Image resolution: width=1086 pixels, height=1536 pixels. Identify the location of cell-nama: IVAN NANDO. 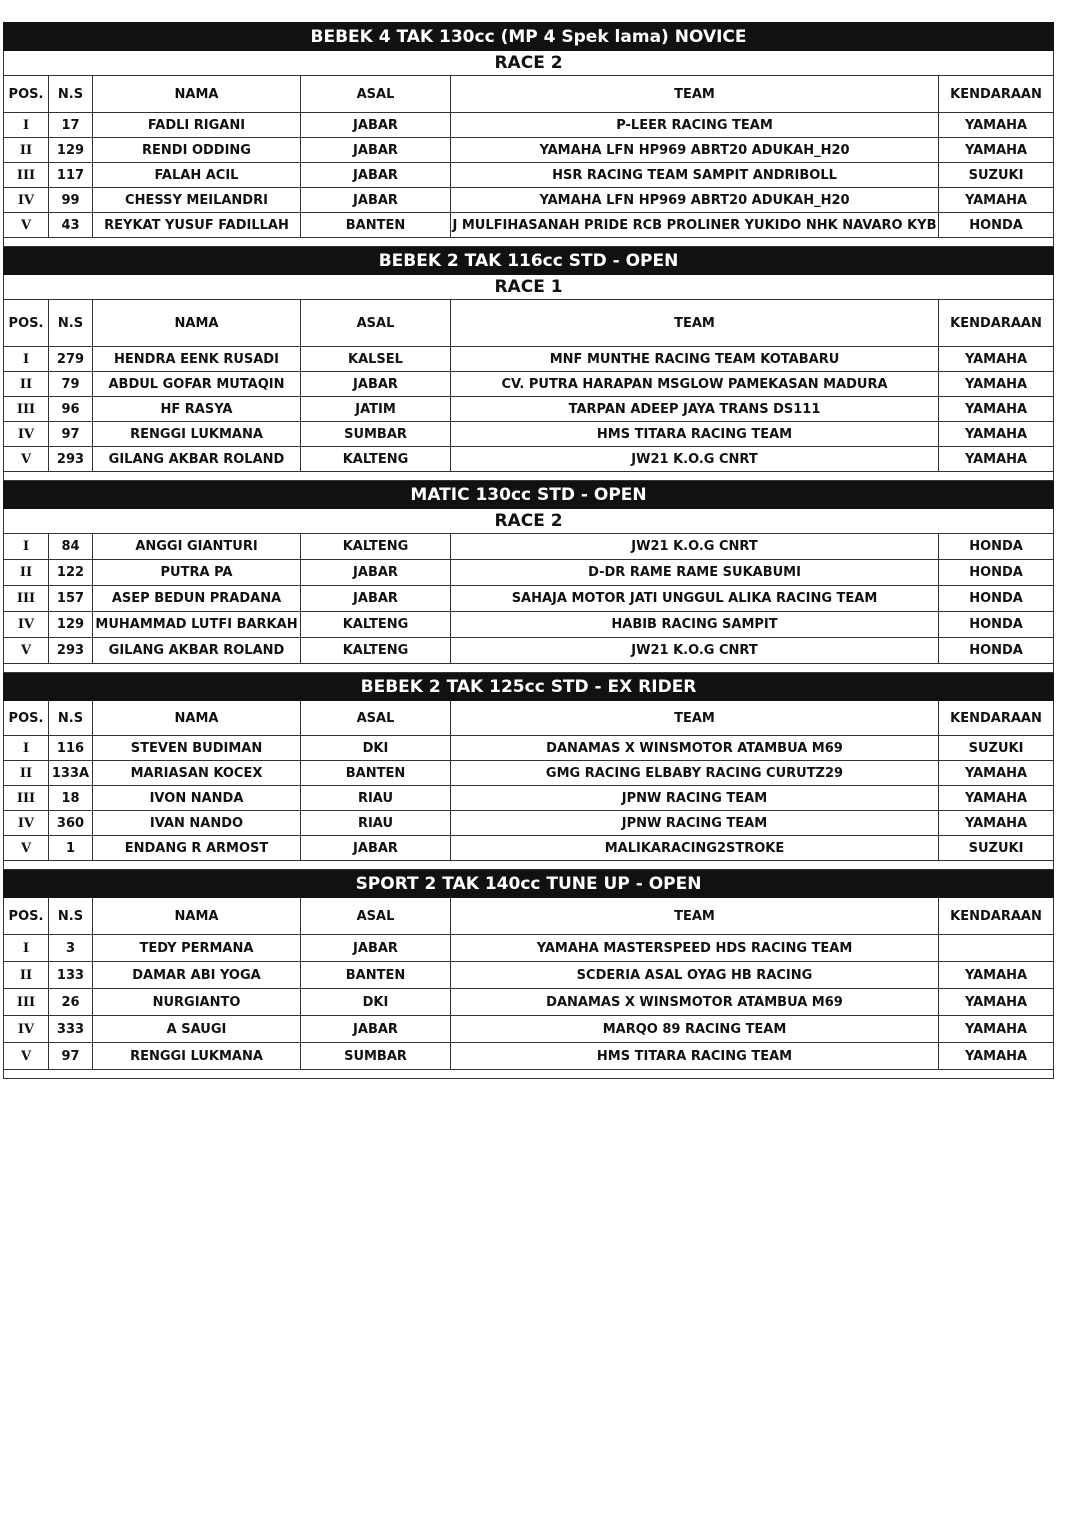
(196, 823).